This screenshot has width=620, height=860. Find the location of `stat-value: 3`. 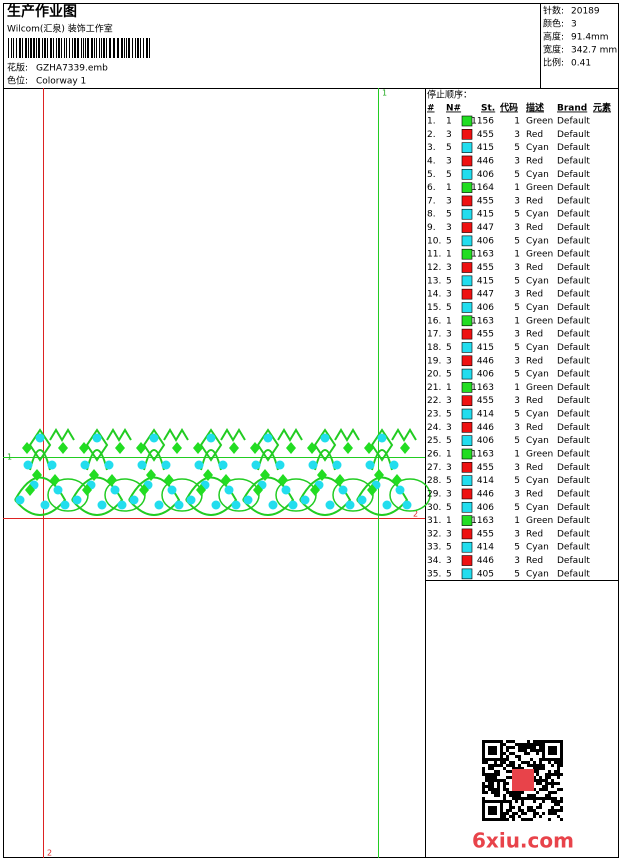

stat-value: 3 is located at coordinates (574, 25).